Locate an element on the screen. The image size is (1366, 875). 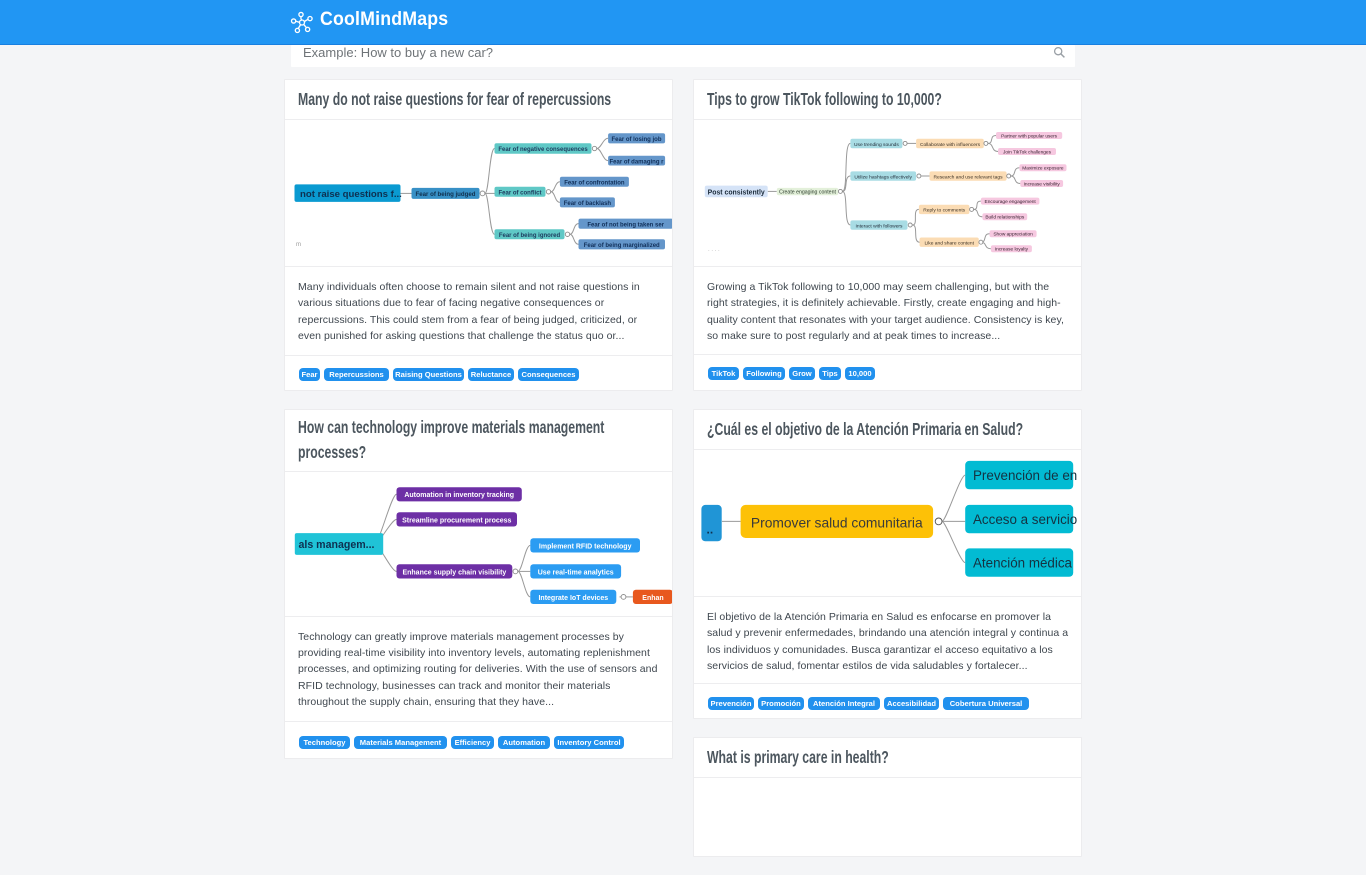
svg-text: Post consistently is located at coordinates (736, 193).